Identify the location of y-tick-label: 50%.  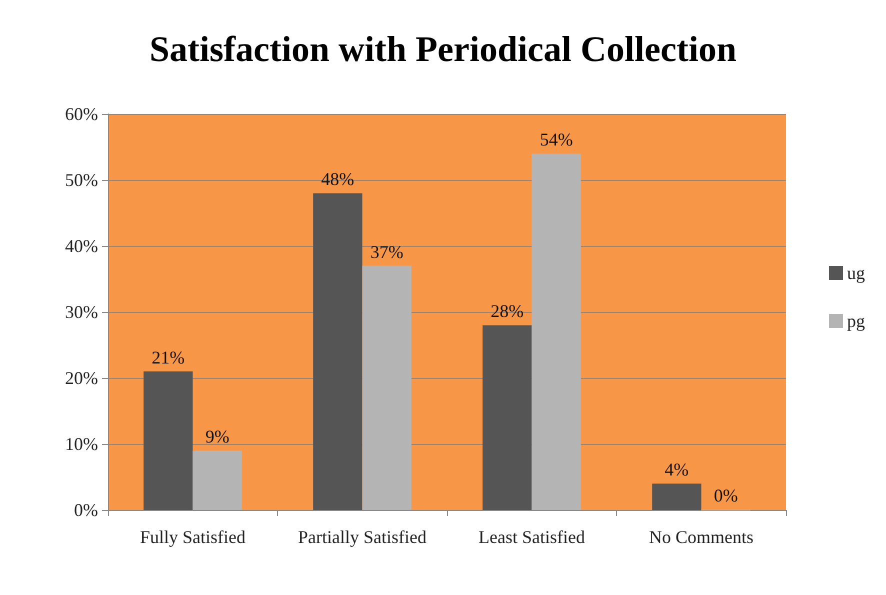
(81, 180).